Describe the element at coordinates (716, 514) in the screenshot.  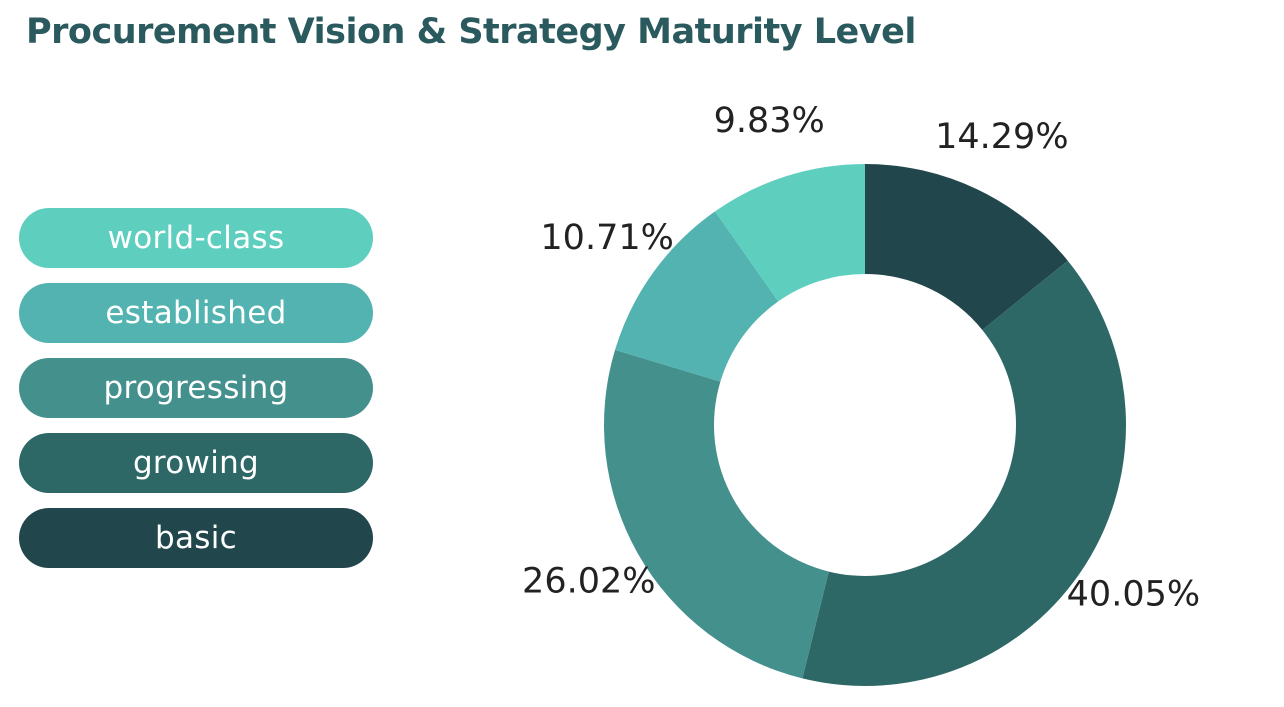
I see `slice-progressing` at that location.